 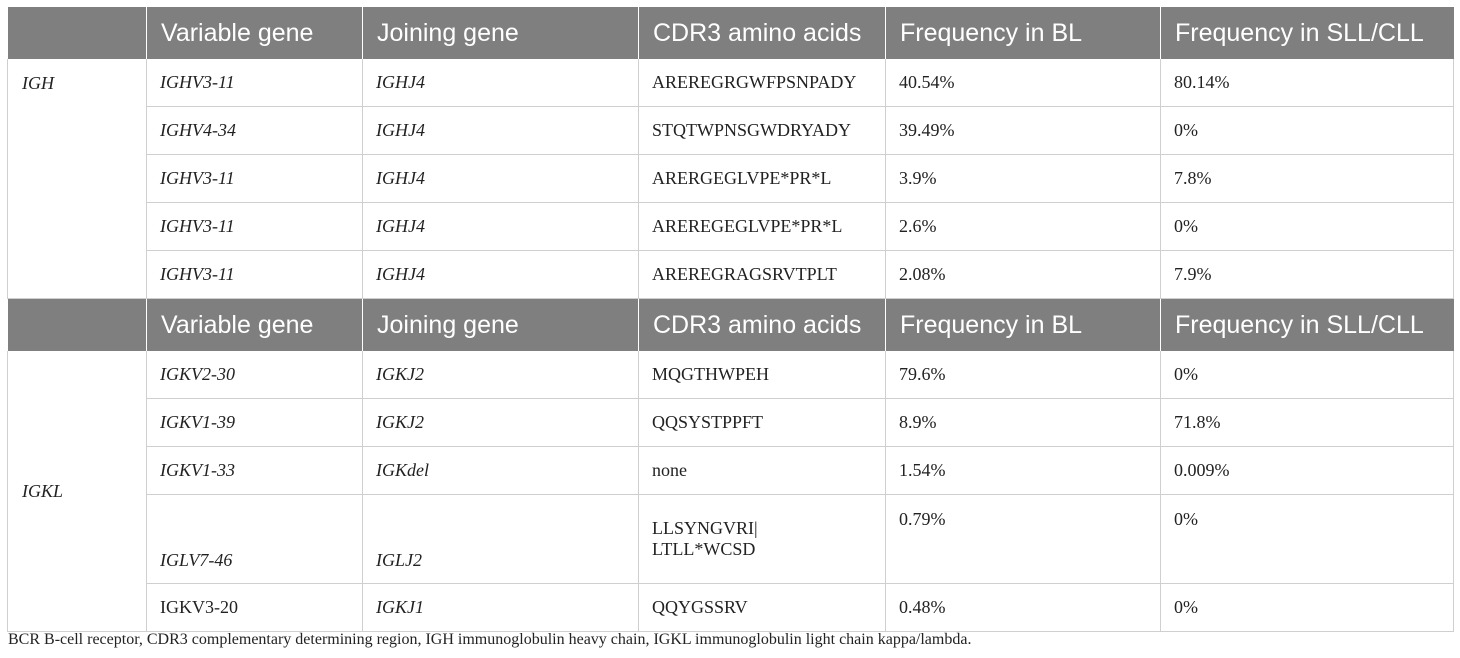 What do you see at coordinates (762, 226) in the screenshot?
I see `cdr3-cell: AREREGEGLVPE*PR*L` at bounding box center [762, 226].